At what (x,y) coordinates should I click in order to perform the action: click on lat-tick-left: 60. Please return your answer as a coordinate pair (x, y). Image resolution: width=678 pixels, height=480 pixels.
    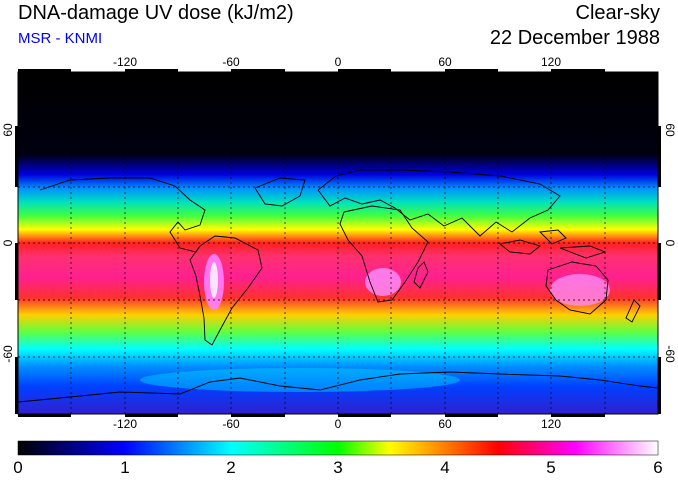
    Looking at the image, I should click on (8, 130).